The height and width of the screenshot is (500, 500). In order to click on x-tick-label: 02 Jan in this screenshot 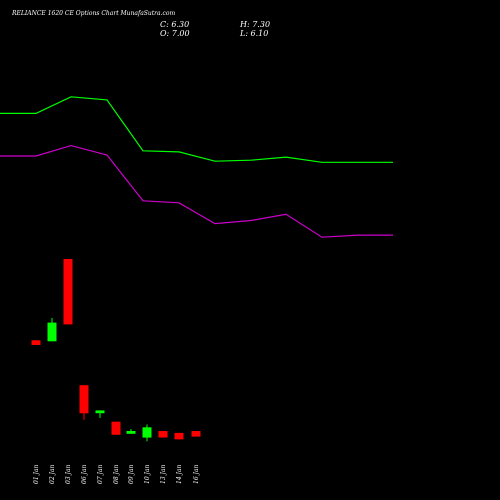, I will do `click(52, 474)`.